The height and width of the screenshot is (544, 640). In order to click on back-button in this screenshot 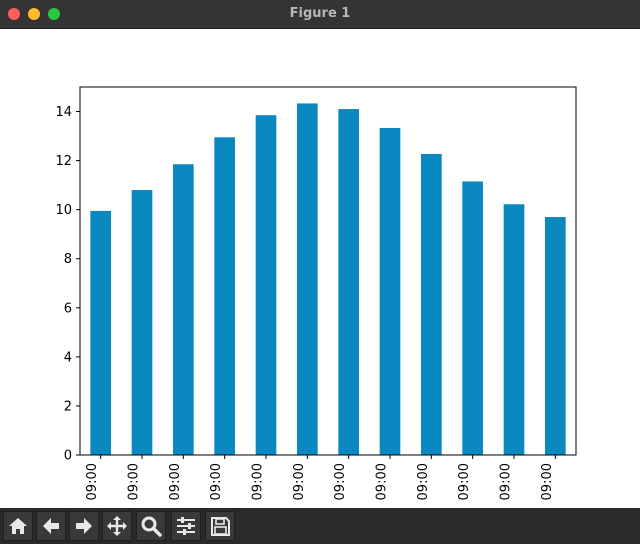, I will do `click(51, 526)`.